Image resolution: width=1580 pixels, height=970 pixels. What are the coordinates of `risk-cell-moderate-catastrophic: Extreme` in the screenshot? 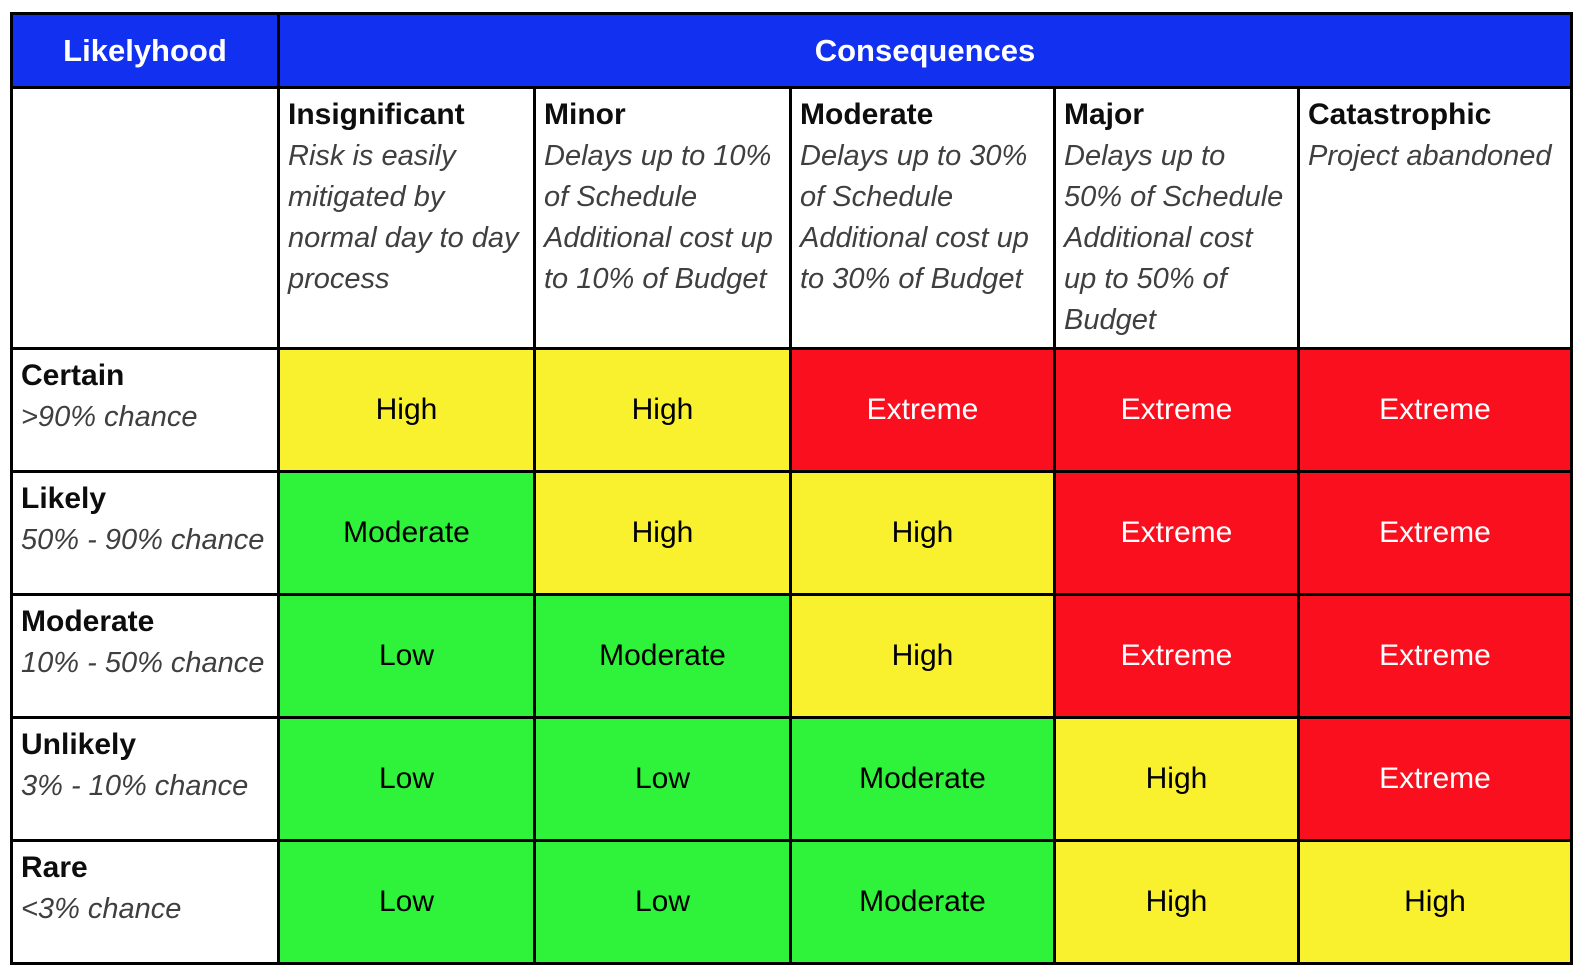 It's located at (1435, 656).